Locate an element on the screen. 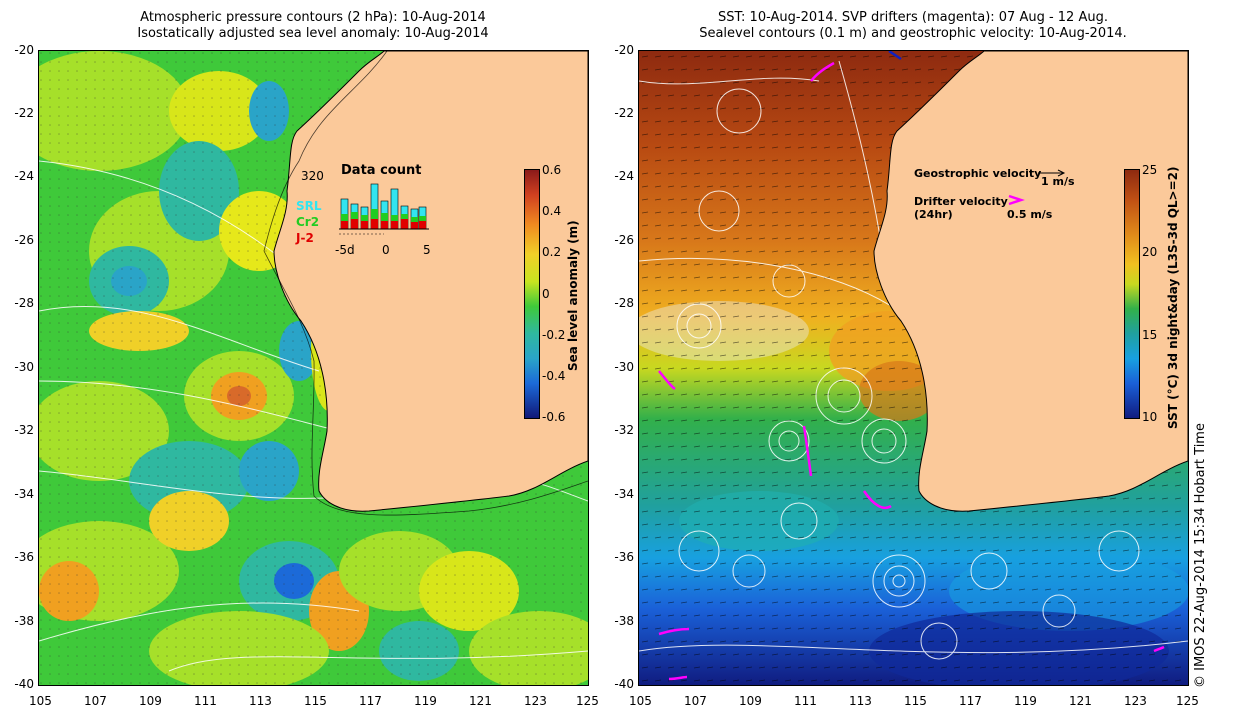 The image size is (1250, 720). left-xtick: 107 is located at coordinates (95, 701).